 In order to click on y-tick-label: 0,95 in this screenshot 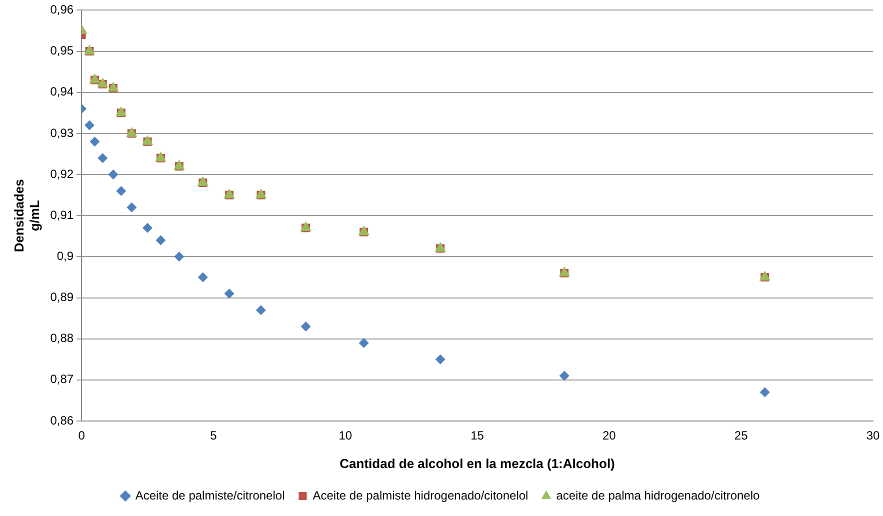, I will do `click(62, 51)`.